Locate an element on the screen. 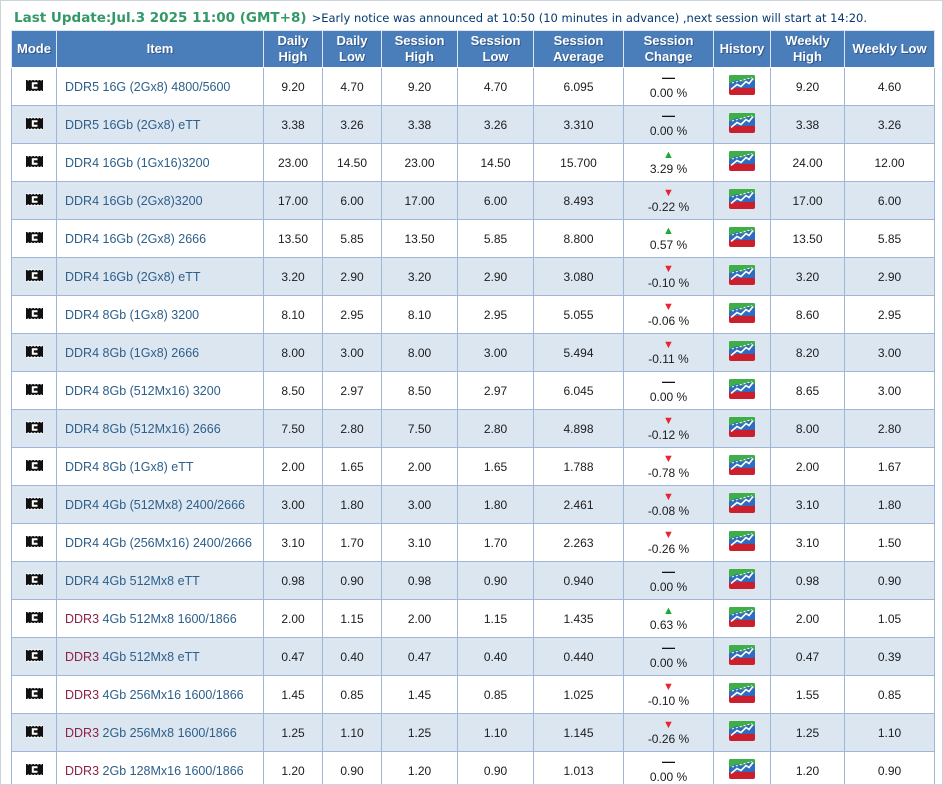 The image size is (943, 785). item-link: DDR3 4Gb 512Mx8 1600/1866 is located at coordinates (151, 619).